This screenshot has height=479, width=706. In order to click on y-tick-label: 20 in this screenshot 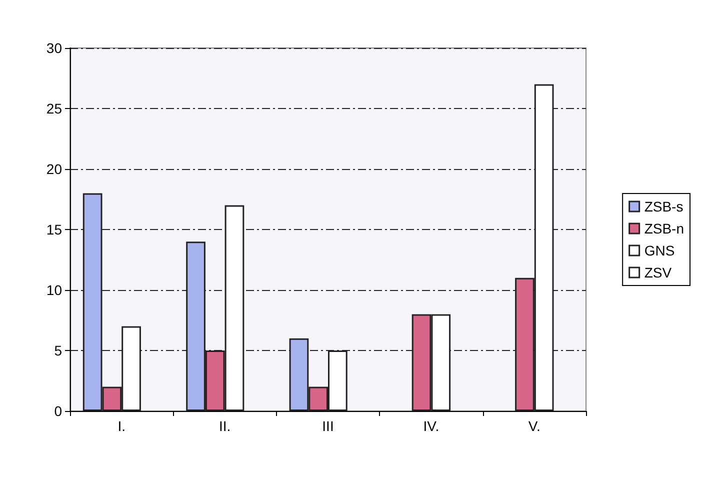, I will do `click(54, 169)`.